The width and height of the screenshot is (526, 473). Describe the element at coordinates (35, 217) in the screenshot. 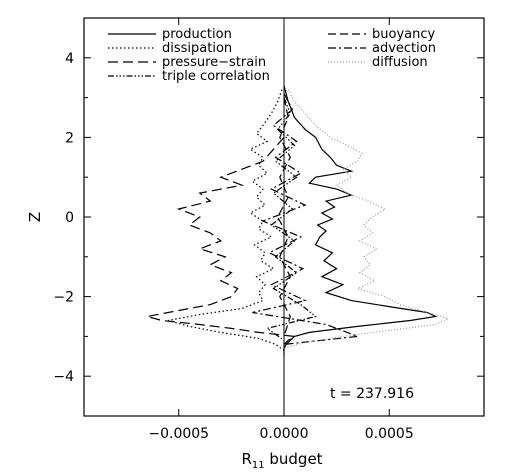

I see `y-axis-label: Z` at that location.